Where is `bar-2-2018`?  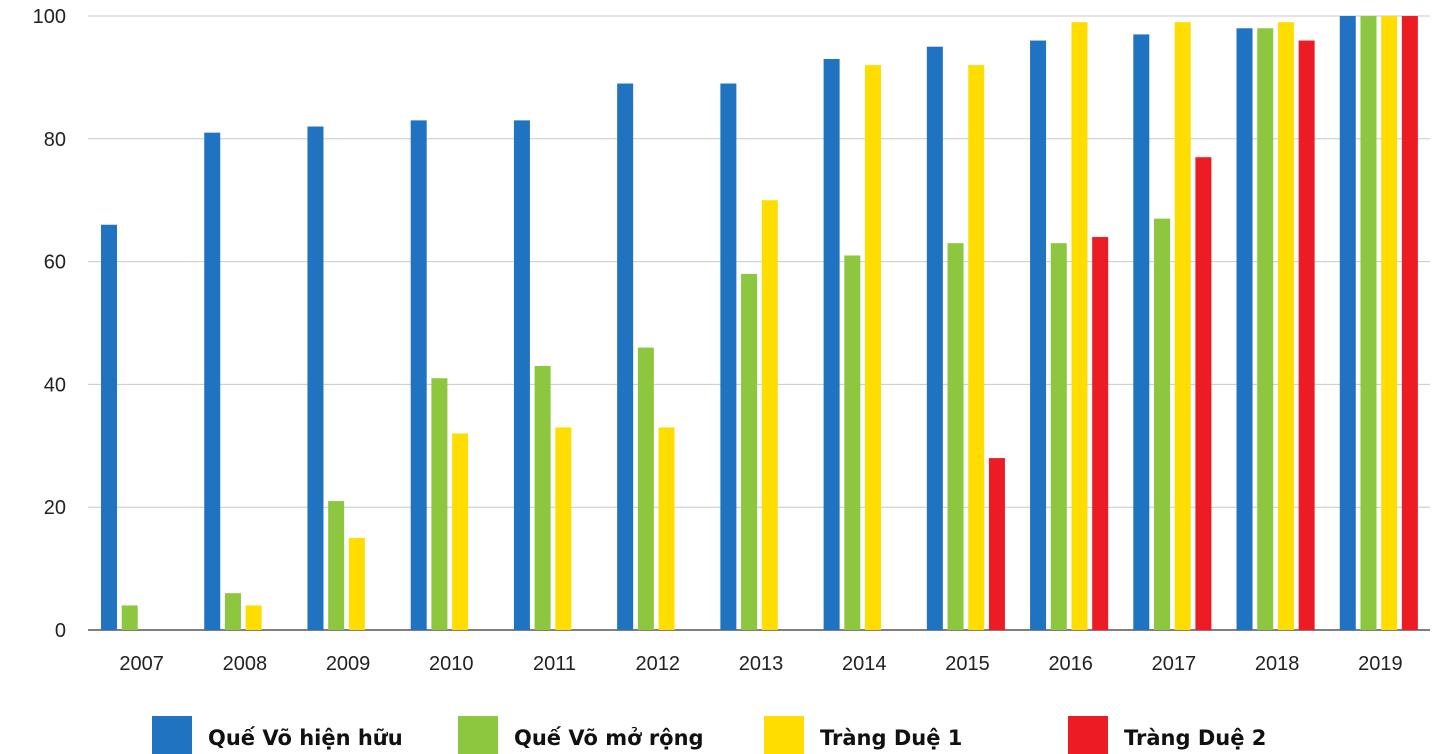
bar-2-2018 is located at coordinates (1265, 329).